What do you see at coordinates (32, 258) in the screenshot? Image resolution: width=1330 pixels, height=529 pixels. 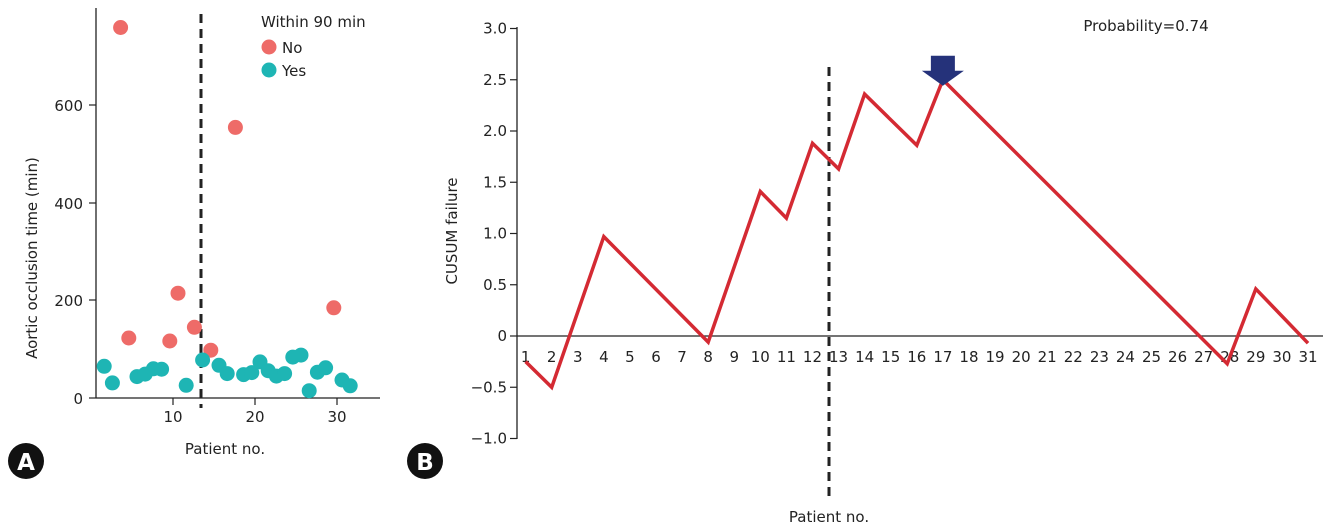 I see `panel-a-y-axis-title: Aortic occlusion time (min)` at bounding box center [32, 258].